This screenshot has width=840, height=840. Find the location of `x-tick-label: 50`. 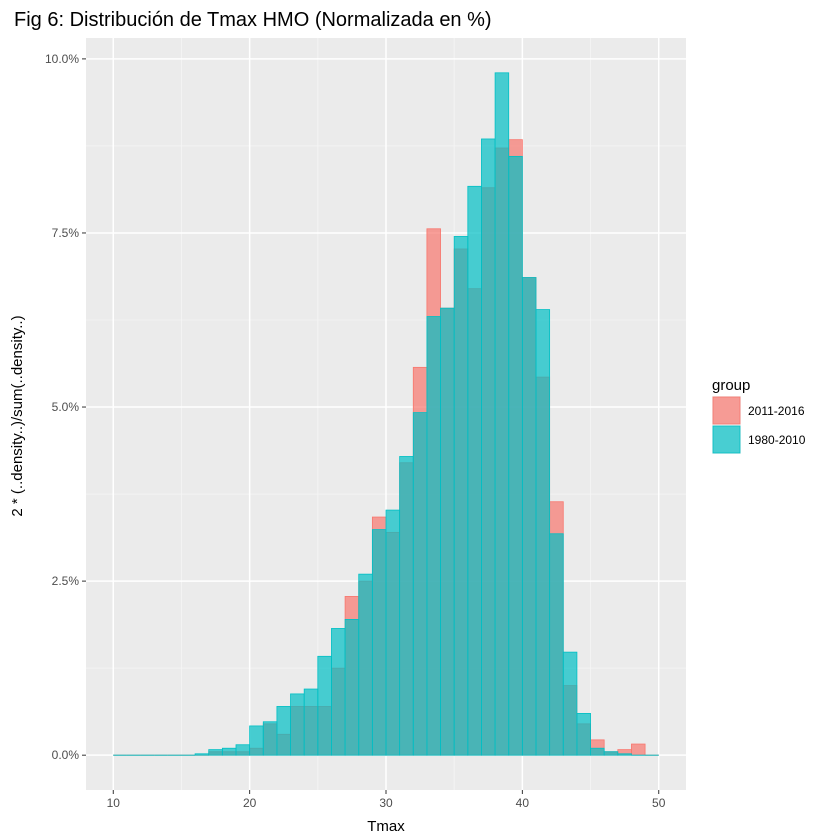

x-tick-label: 50 is located at coordinates (659, 803).